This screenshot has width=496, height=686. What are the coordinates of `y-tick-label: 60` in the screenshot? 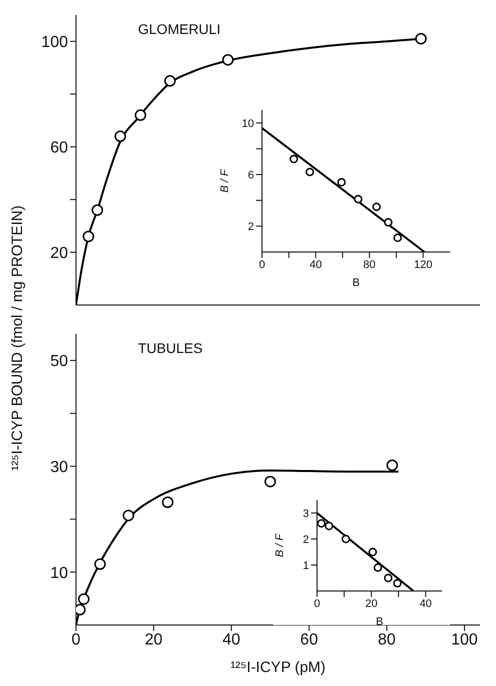 It's located at (59, 148).